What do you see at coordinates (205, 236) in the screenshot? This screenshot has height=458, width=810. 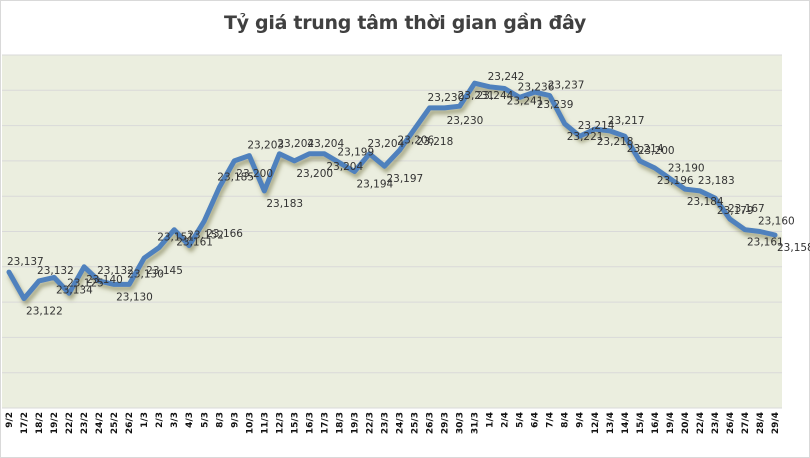 I see `data-label: 23,152` at bounding box center [205, 236].